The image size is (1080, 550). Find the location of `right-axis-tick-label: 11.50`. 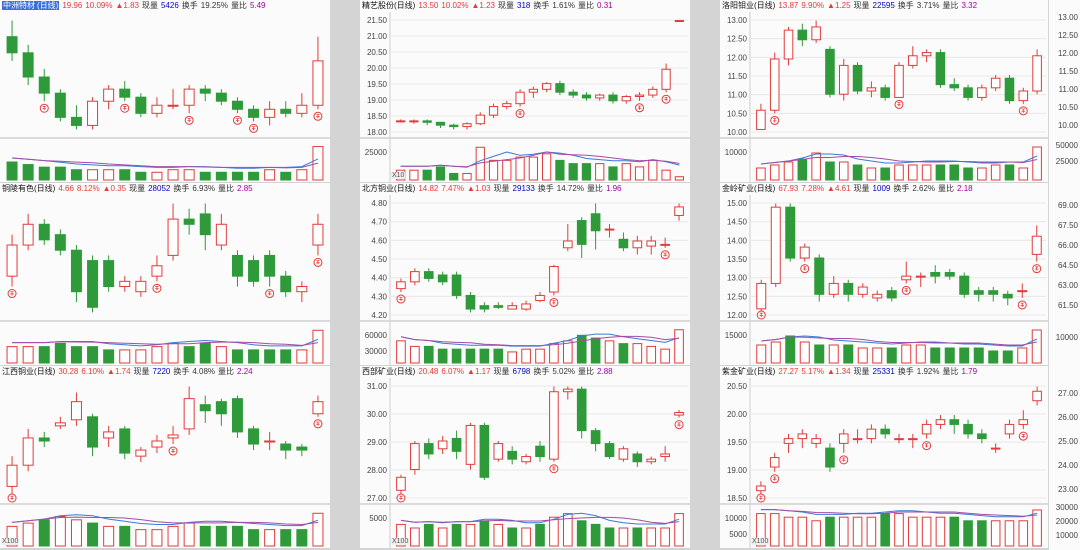

right-axis-tick-label: 11.50 is located at coordinates (1069, 71).